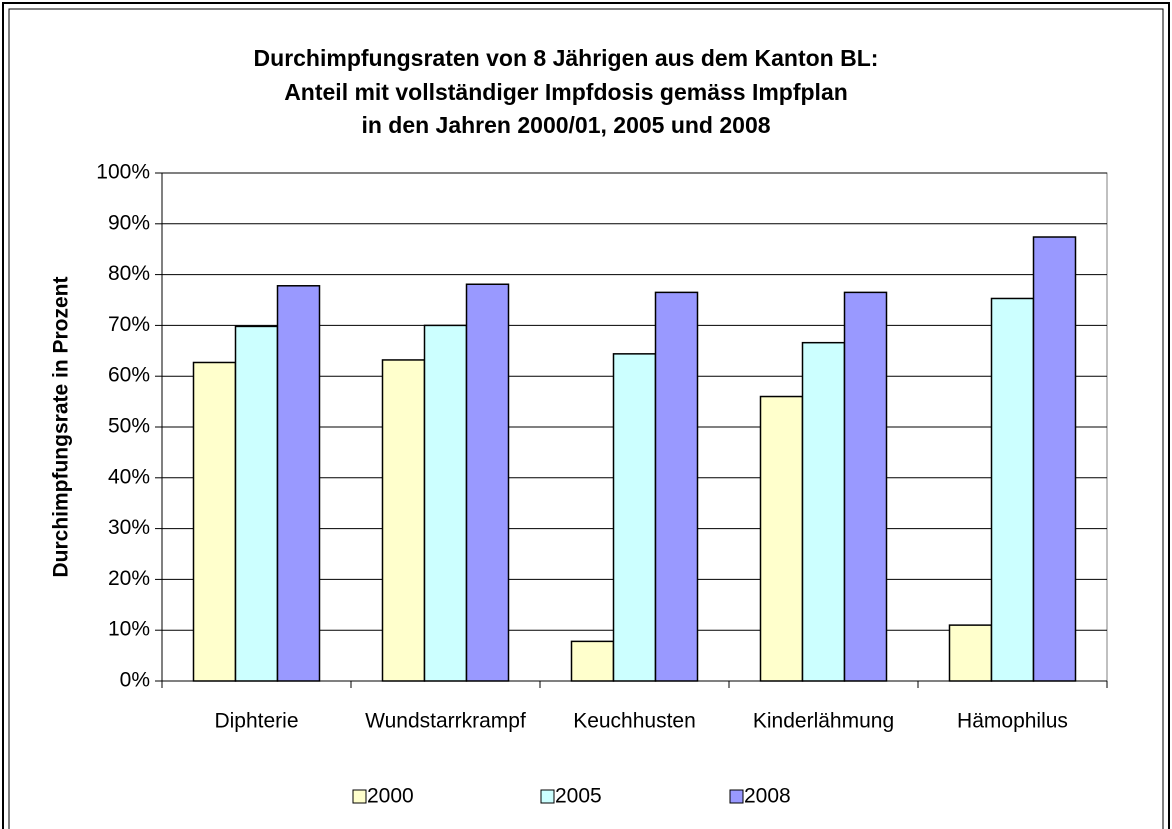  Describe the element at coordinates (129, 578) in the screenshot. I see `y-tick-label: 20%` at that location.